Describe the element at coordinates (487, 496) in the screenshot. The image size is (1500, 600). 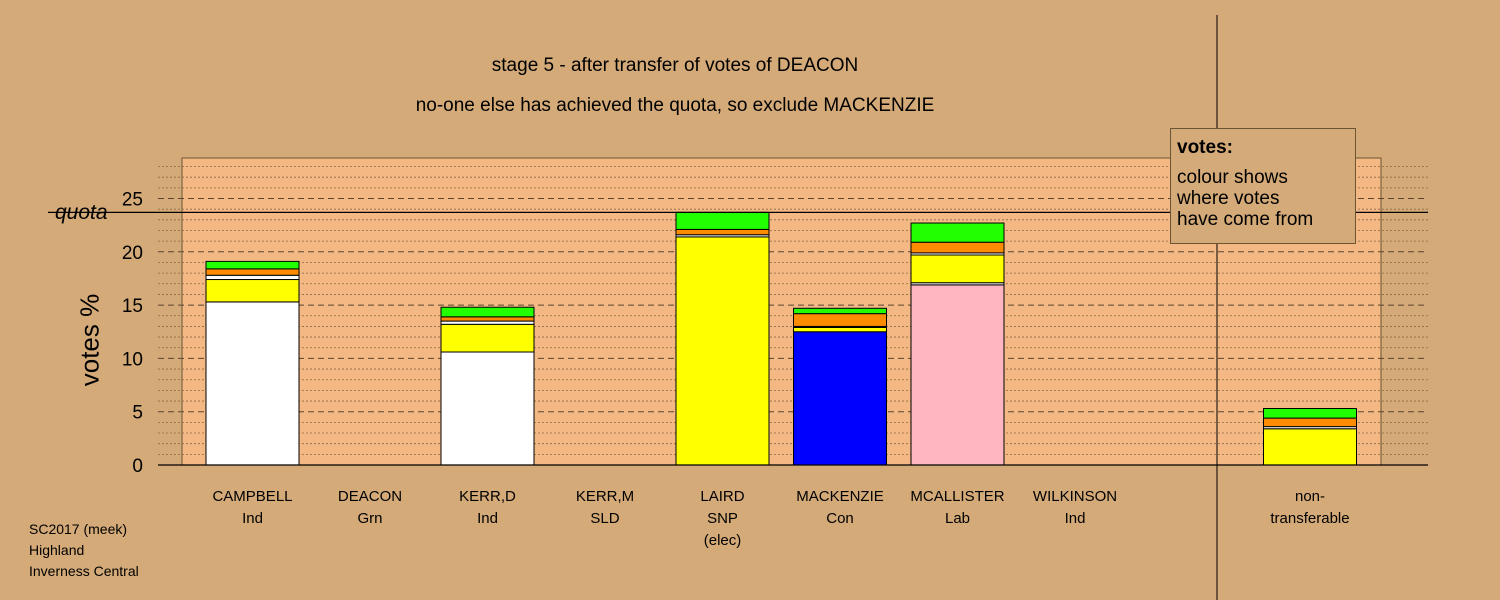
I see `candidate-label: KERR,D` at that location.